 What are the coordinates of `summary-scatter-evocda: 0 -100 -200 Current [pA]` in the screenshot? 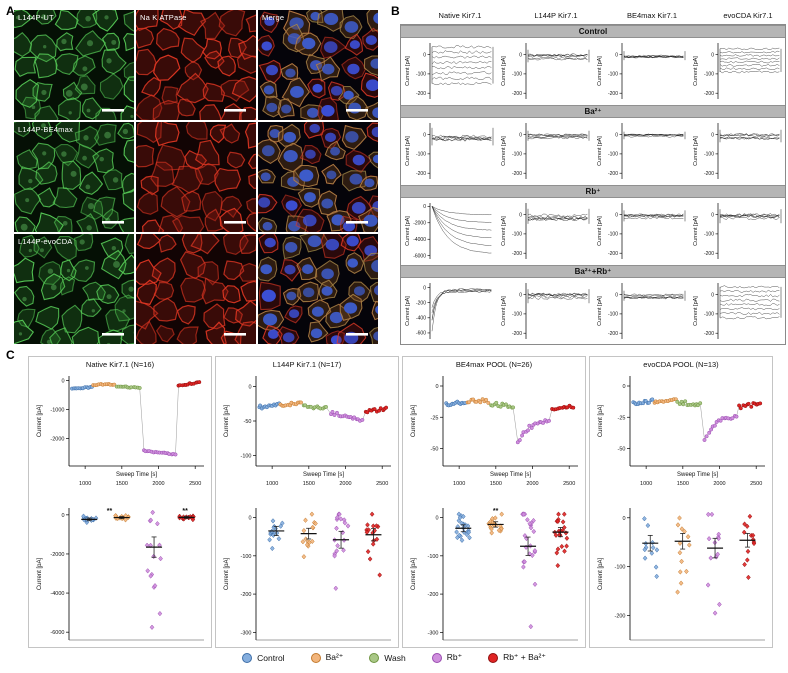 It's located at (682, 574).